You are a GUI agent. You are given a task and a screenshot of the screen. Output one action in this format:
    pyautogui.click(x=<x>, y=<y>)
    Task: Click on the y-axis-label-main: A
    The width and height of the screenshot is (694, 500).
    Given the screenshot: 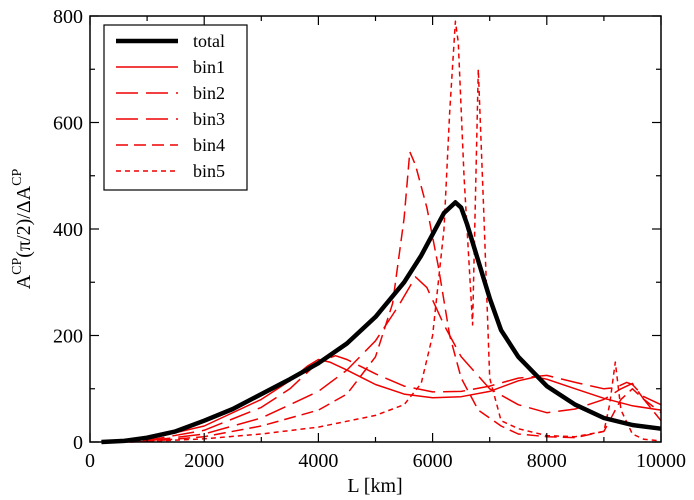 What is the action you would take?
    pyautogui.click(x=24, y=281)
    